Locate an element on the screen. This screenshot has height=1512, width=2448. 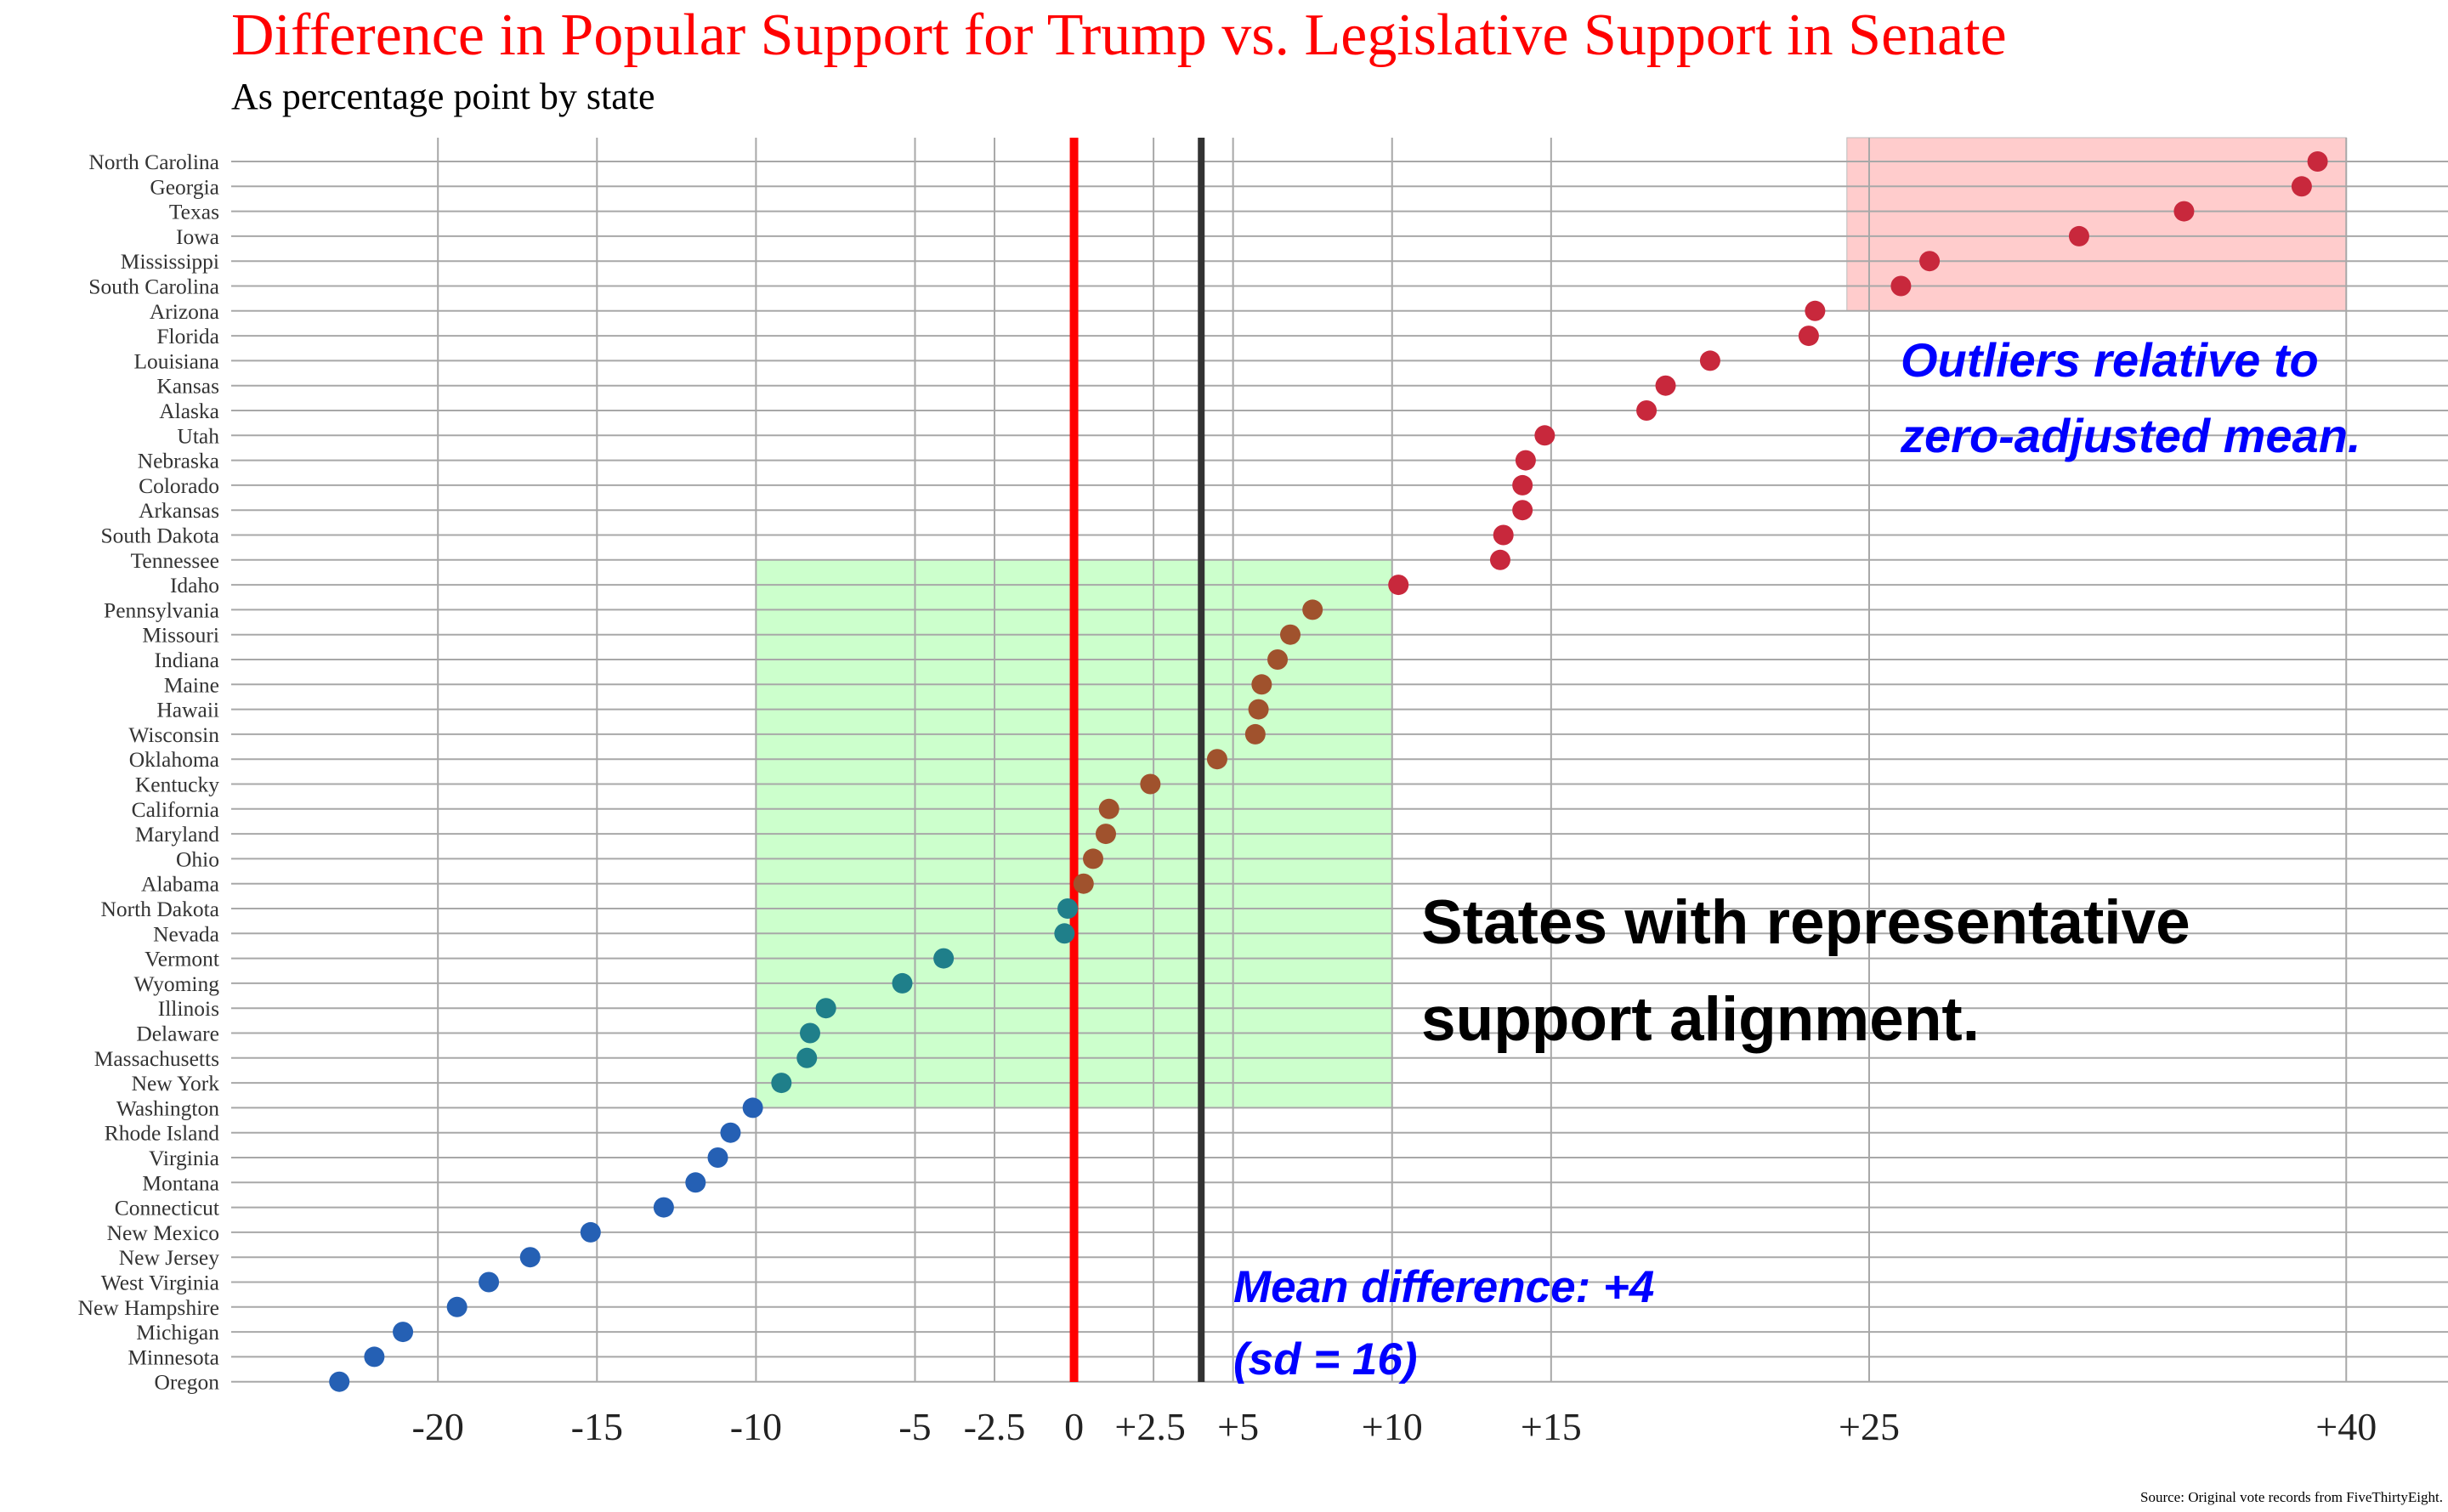
x-tick-label: -15 is located at coordinates (597, 1426).